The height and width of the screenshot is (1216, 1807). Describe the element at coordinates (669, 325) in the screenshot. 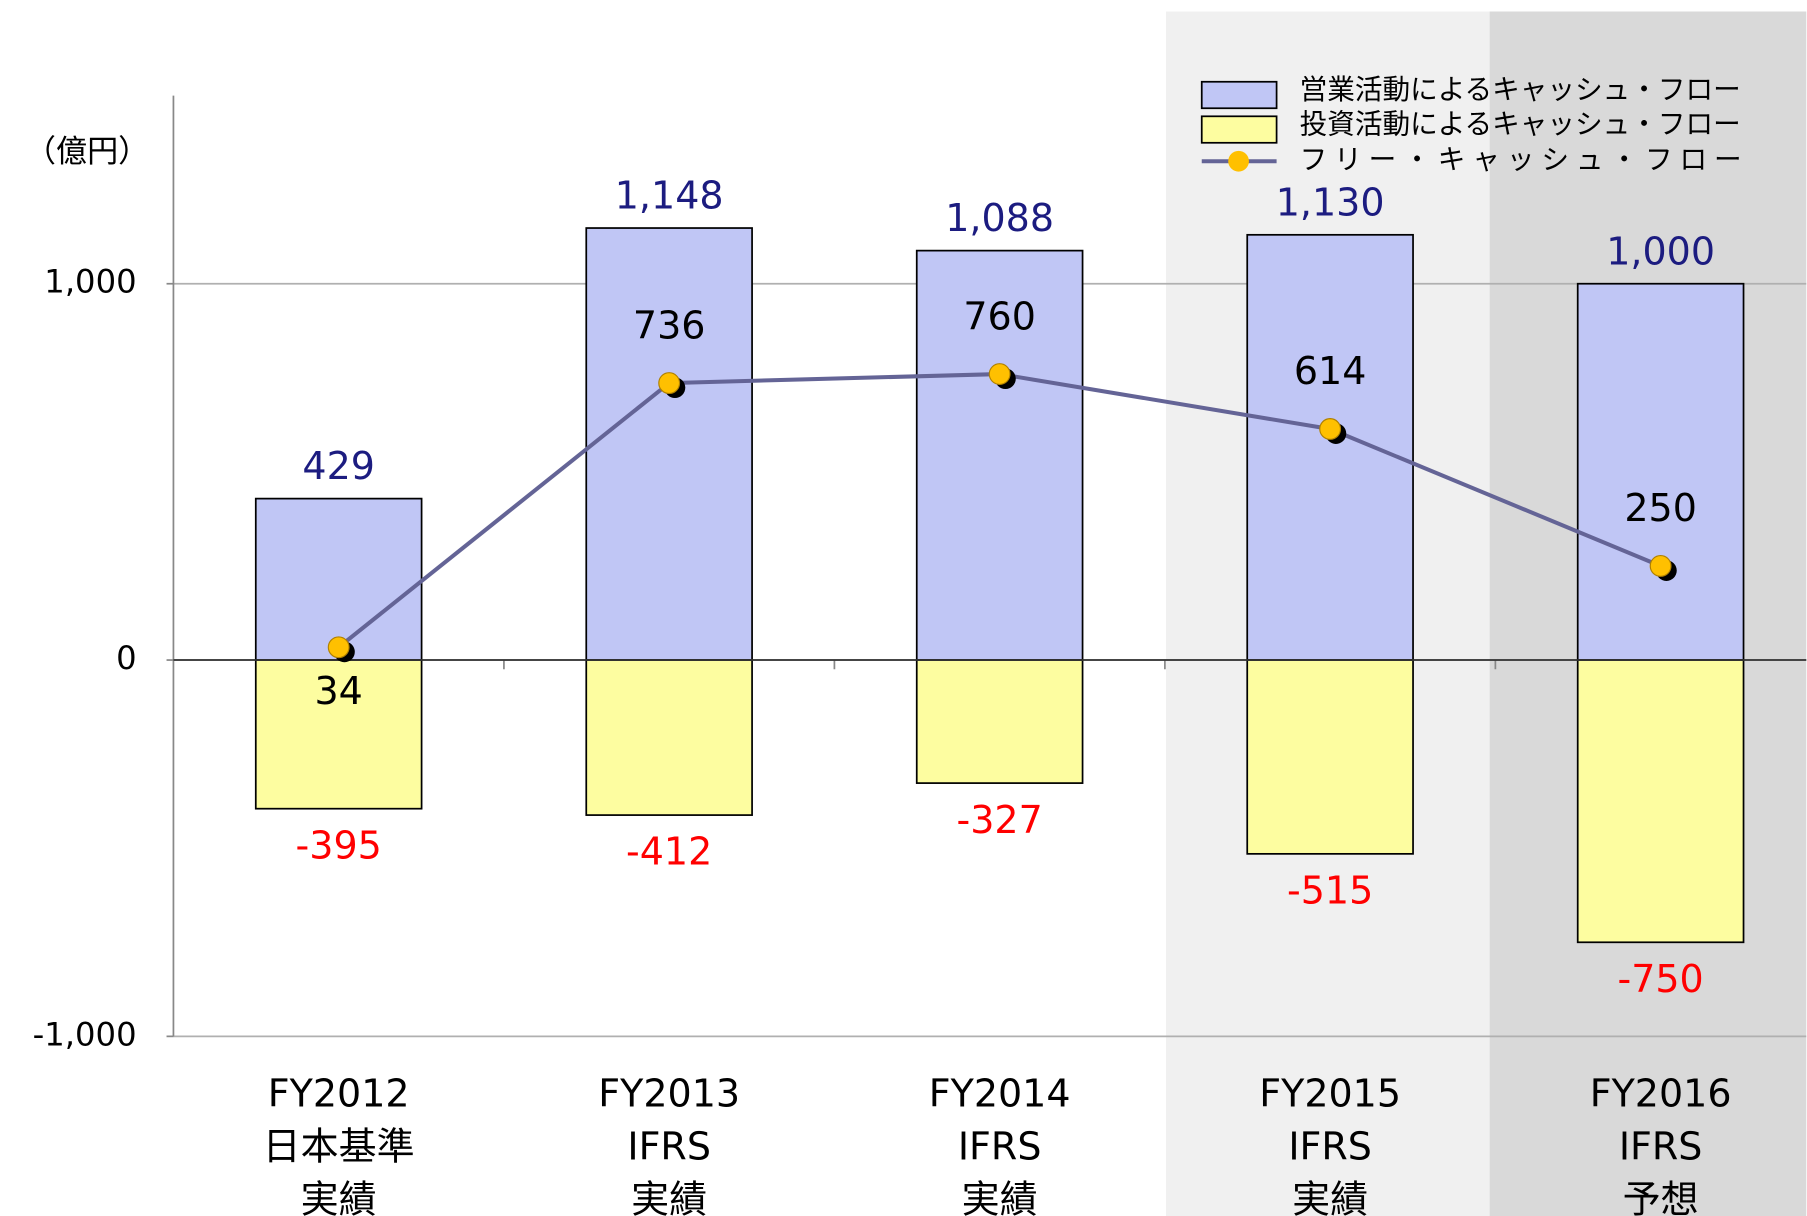

I see `data-label: 736` at that location.